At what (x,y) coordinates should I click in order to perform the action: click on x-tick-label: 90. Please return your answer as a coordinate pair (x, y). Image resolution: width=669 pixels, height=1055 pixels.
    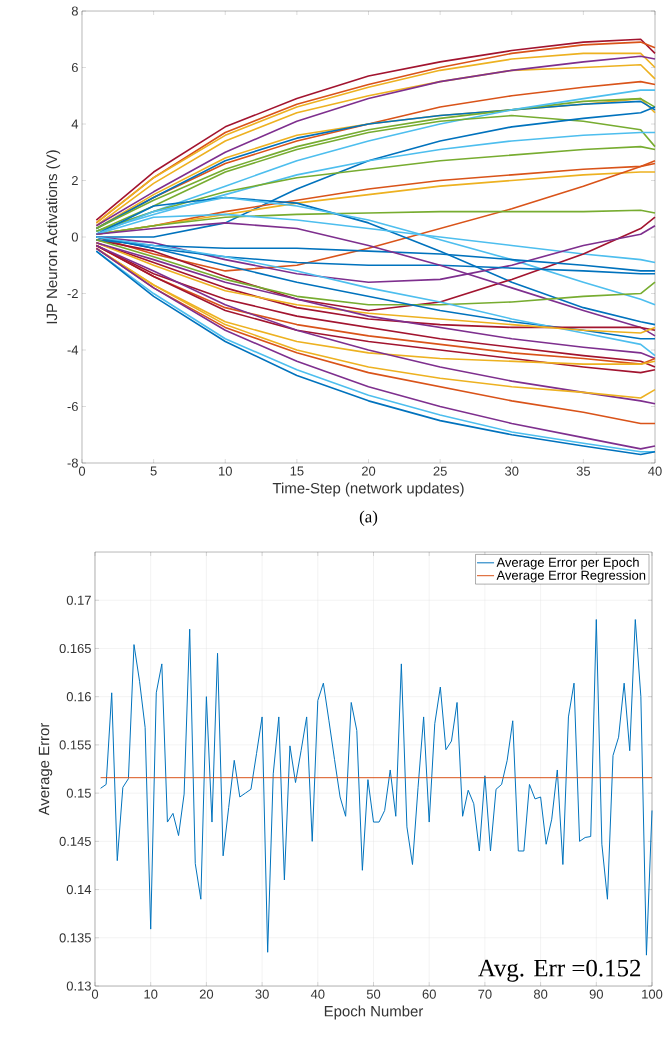
    Looking at the image, I should click on (596, 994).